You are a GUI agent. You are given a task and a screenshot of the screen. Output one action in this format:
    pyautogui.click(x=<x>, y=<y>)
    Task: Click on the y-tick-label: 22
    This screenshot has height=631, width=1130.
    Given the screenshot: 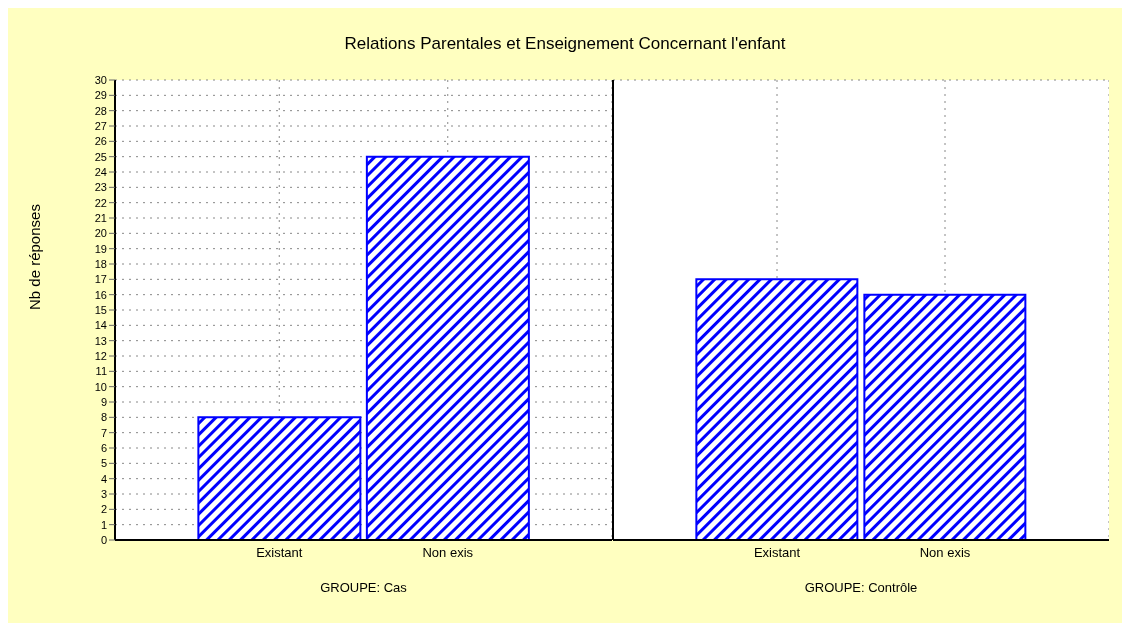 What is the action you would take?
    pyautogui.click(x=100, y=202)
    